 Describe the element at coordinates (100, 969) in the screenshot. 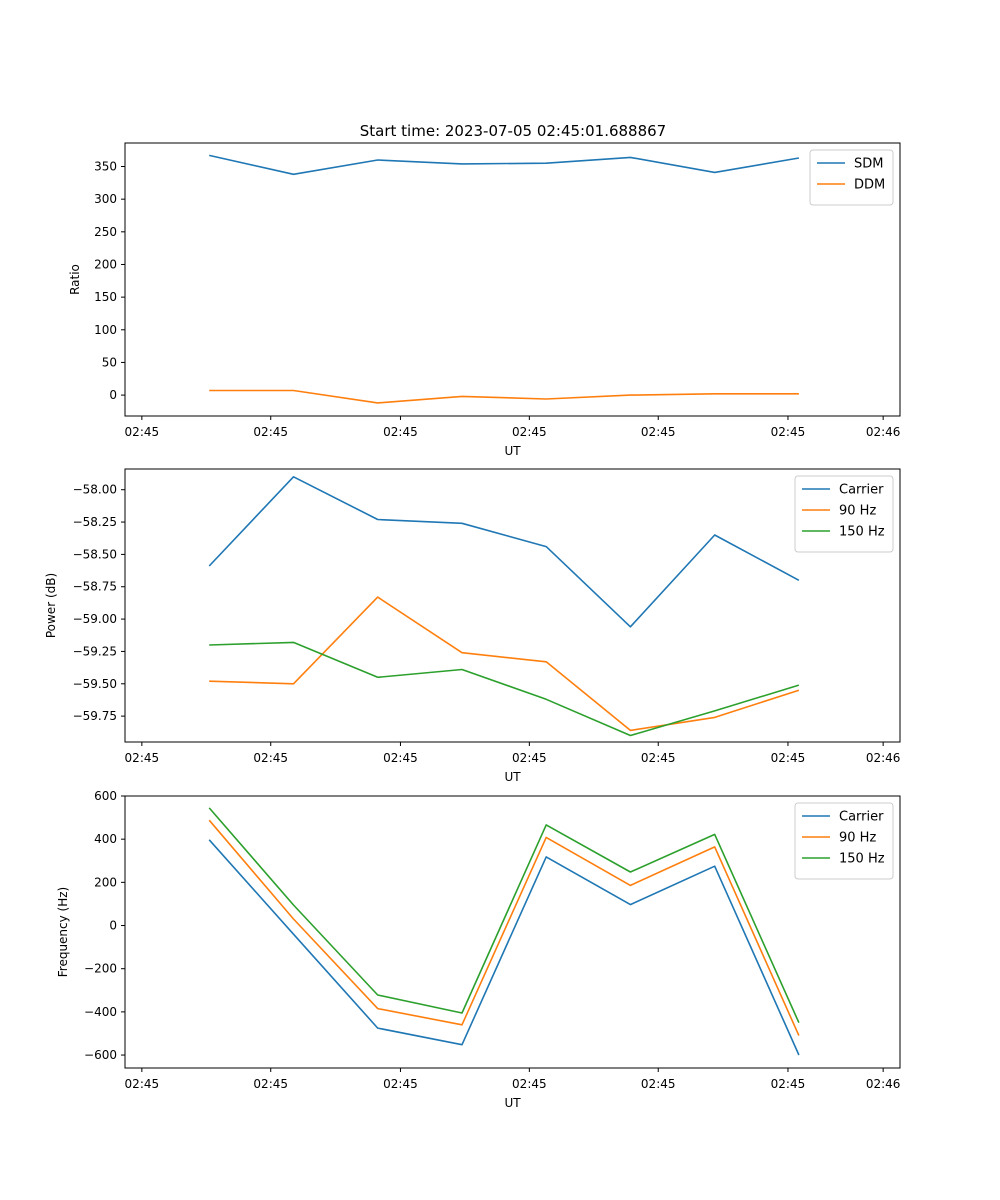

I see `y-tick-label: −200` at that location.